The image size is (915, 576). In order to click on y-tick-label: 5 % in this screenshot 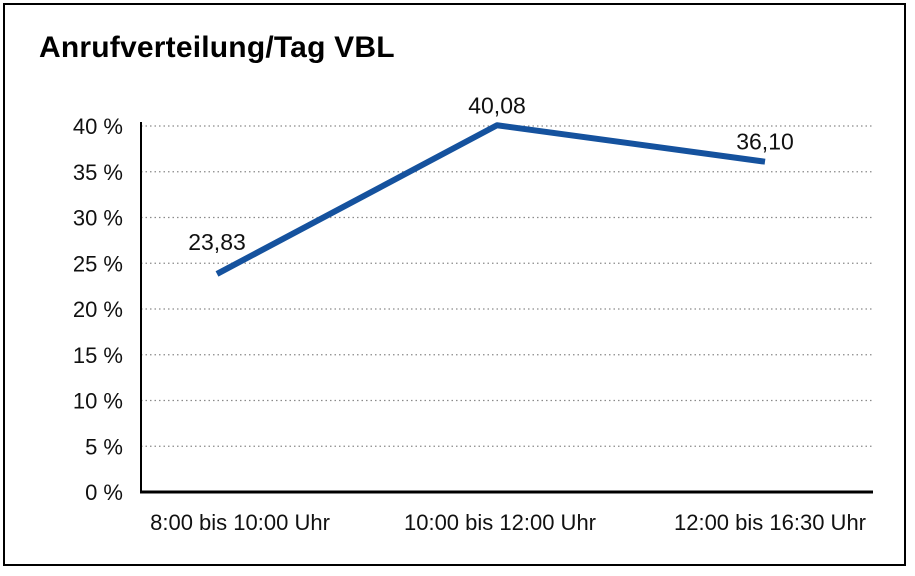, I will do `click(104, 446)`.